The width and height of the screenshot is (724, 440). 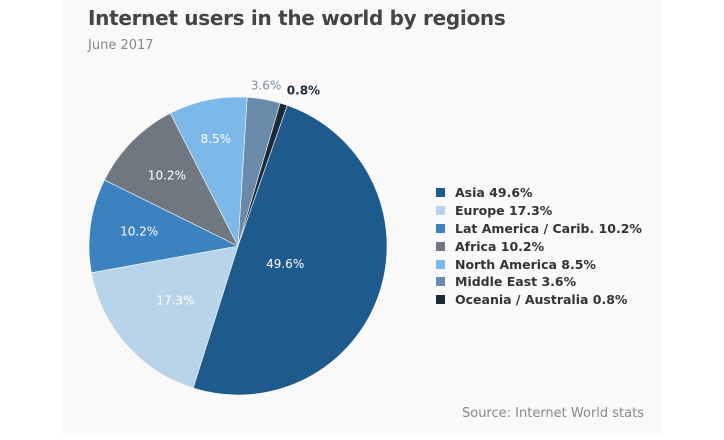 What do you see at coordinates (121, 45) in the screenshot?
I see `chart-subtitle: June 2017` at bounding box center [121, 45].